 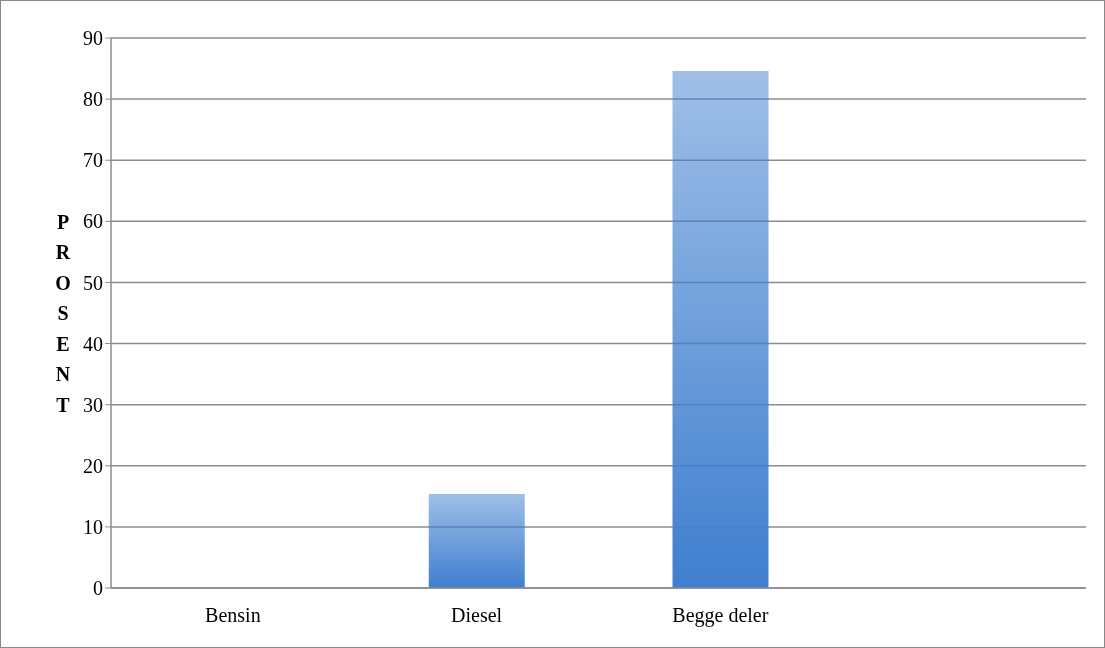 What do you see at coordinates (233, 615) in the screenshot?
I see `x-tick-label: Bensin` at bounding box center [233, 615].